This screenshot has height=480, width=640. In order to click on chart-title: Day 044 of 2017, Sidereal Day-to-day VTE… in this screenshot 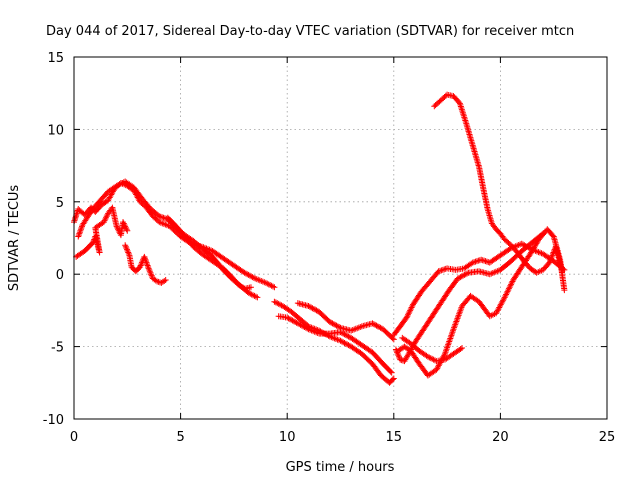, I will do `click(310, 31)`.